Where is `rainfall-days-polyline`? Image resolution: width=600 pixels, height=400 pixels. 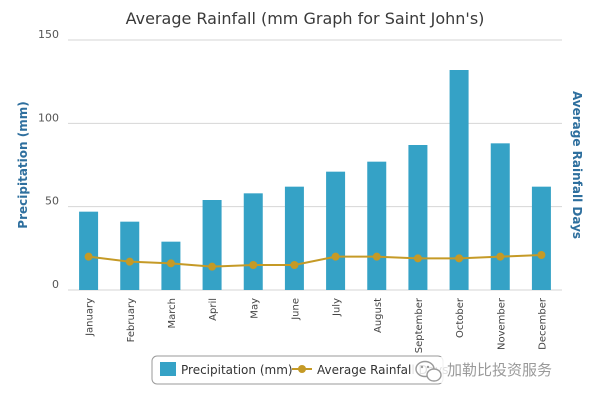 rainfall-days-polyline is located at coordinates (315, 261).